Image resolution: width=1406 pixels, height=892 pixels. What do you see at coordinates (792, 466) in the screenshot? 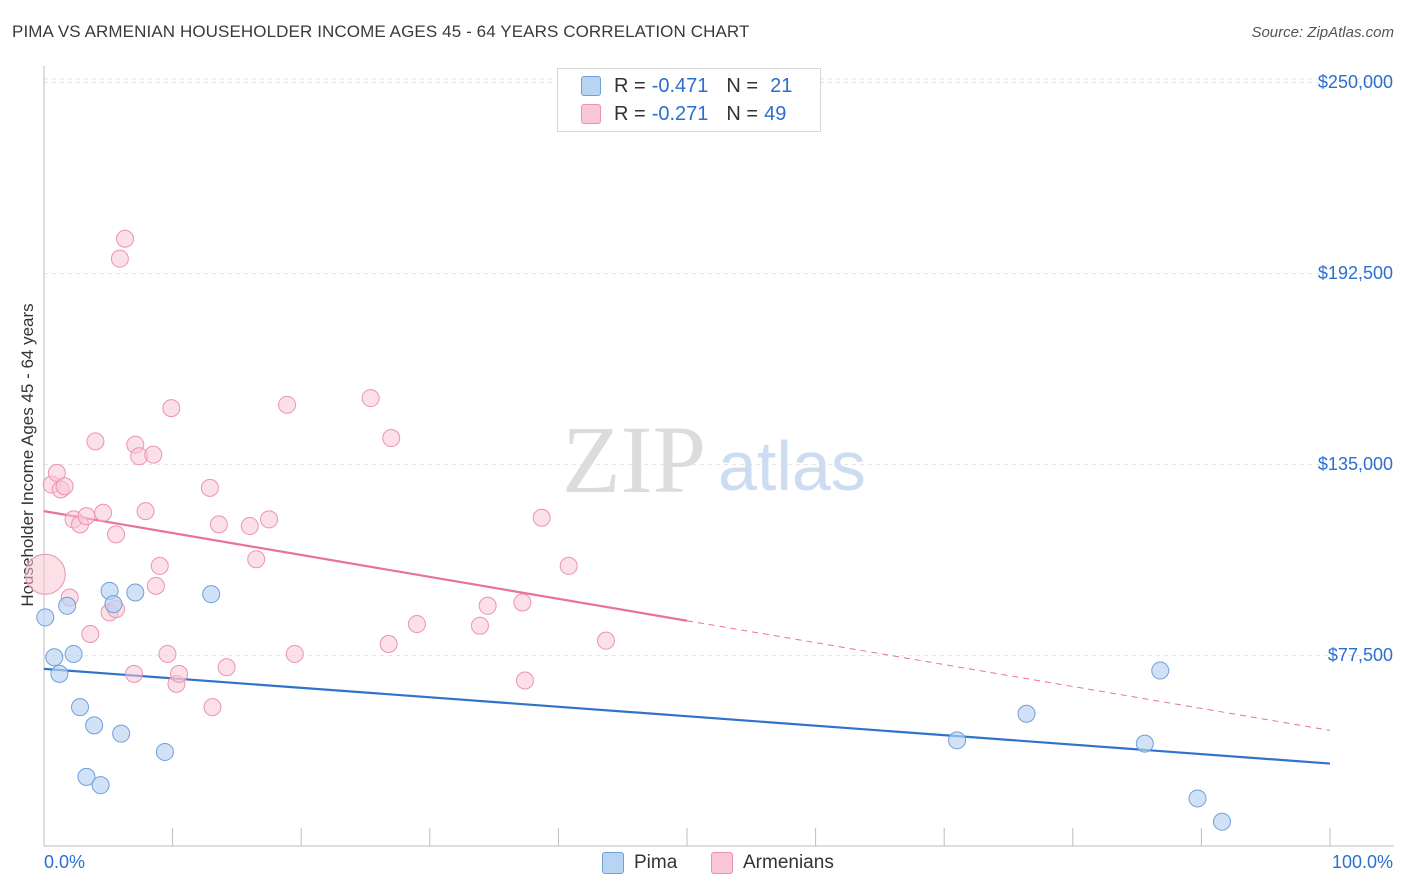
I see `watermark-atlas: atlas` at bounding box center [792, 466].